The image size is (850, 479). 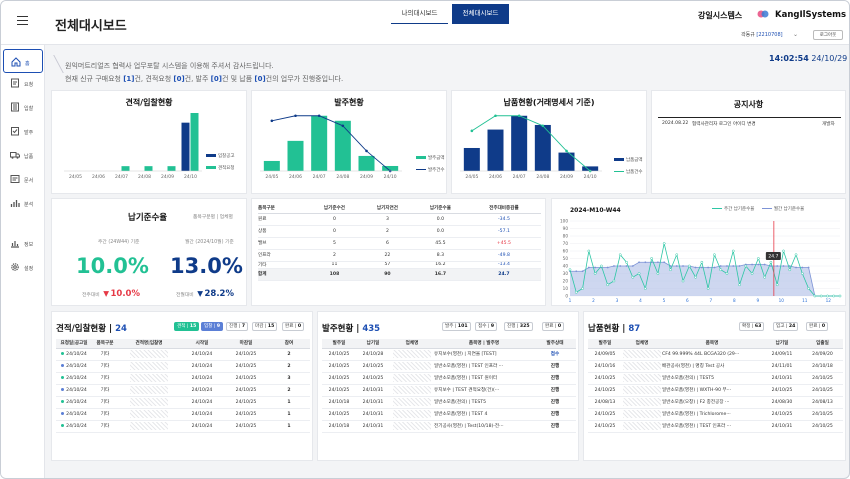 I want to click on col-header: 납기준수율, so click(x=440, y=209).